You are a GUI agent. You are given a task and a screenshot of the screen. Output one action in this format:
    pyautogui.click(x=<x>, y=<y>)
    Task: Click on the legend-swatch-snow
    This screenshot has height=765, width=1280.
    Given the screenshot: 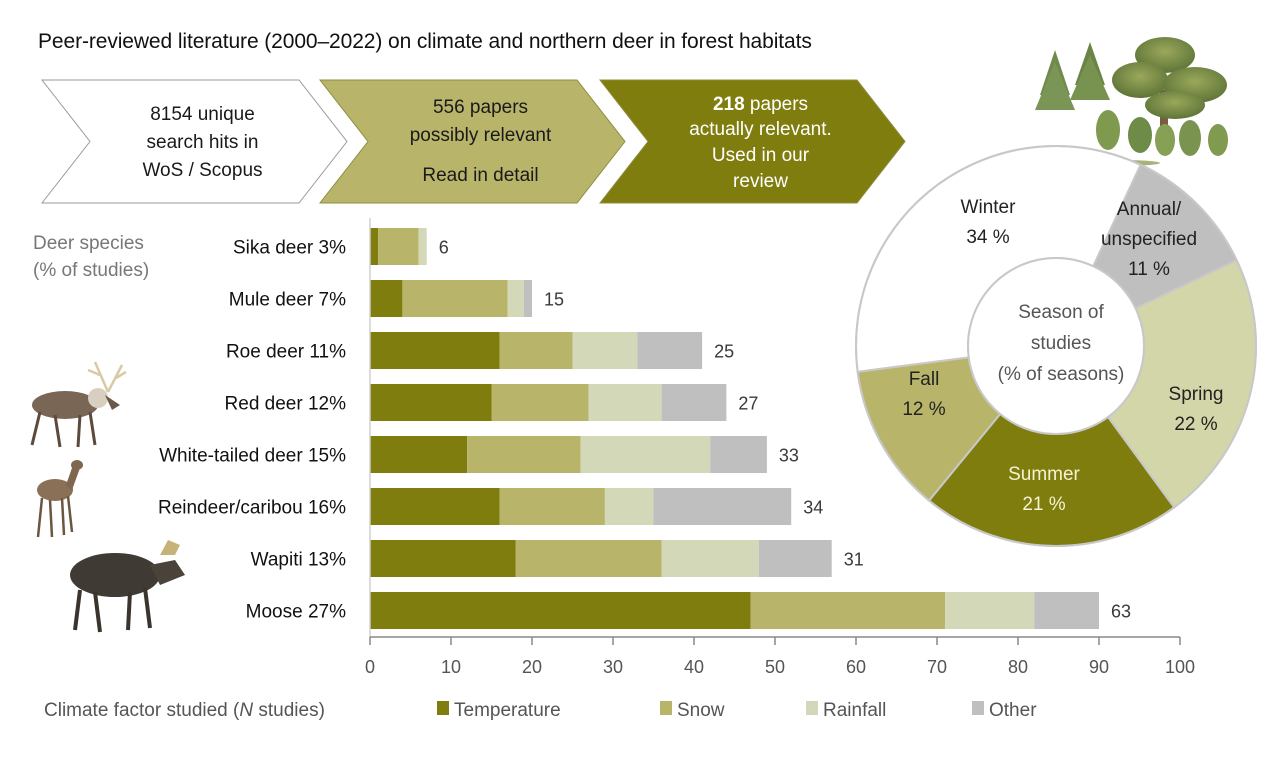 What is the action you would take?
    pyautogui.click(x=666, y=708)
    